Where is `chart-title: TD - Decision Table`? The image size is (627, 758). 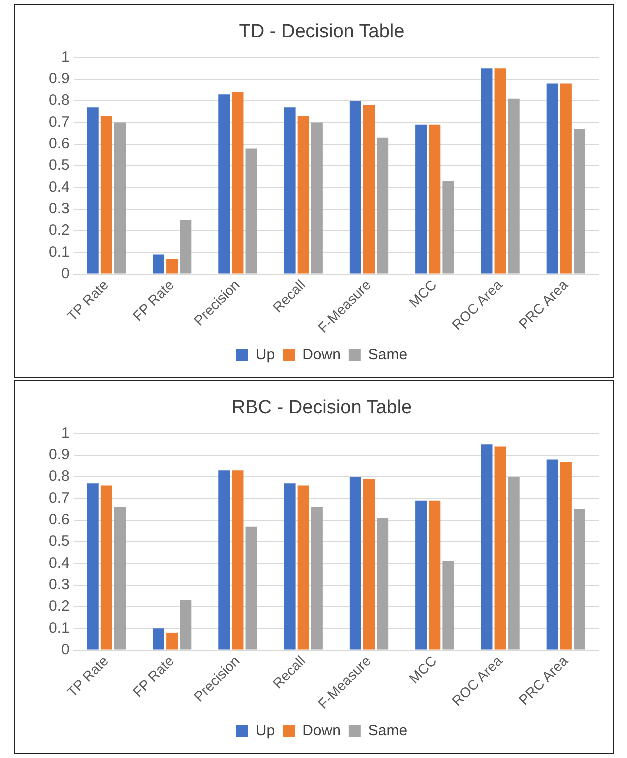
chart-title: TD - Decision Table is located at coordinates (322, 32).